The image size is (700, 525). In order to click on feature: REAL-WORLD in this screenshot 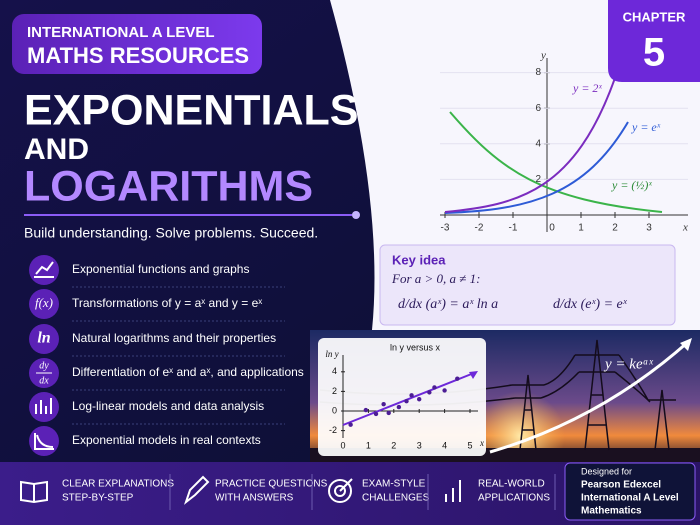, I will do `click(511, 484)`.